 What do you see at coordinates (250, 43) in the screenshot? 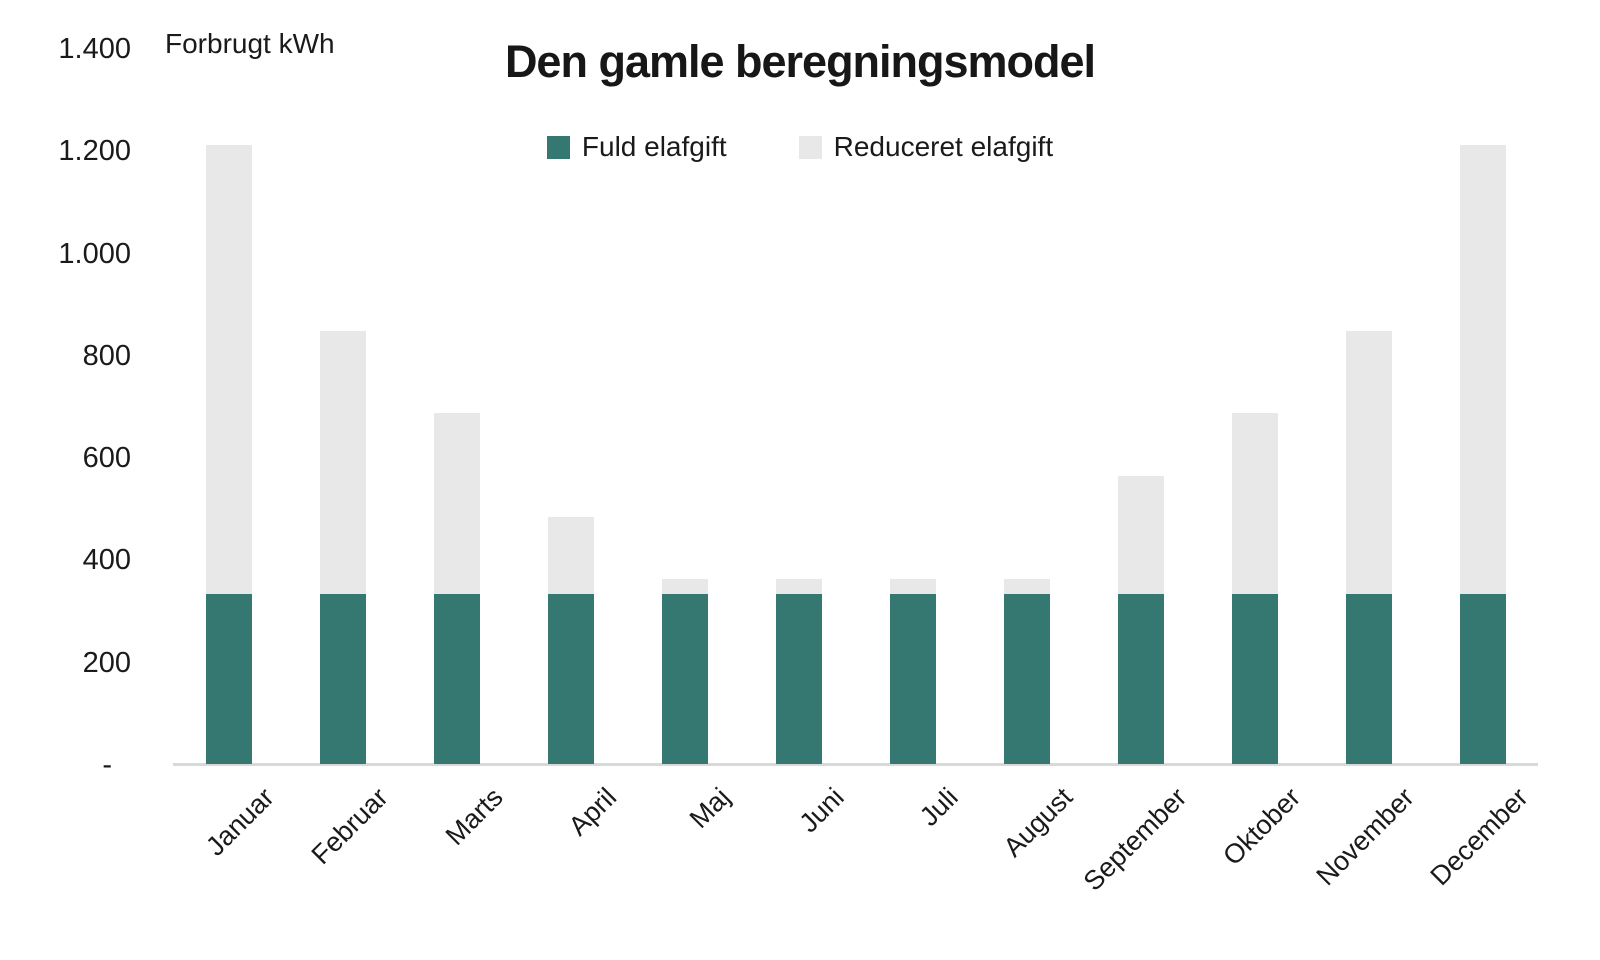
I see `y-axis-title: Forbrugt kWh` at bounding box center [250, 43].